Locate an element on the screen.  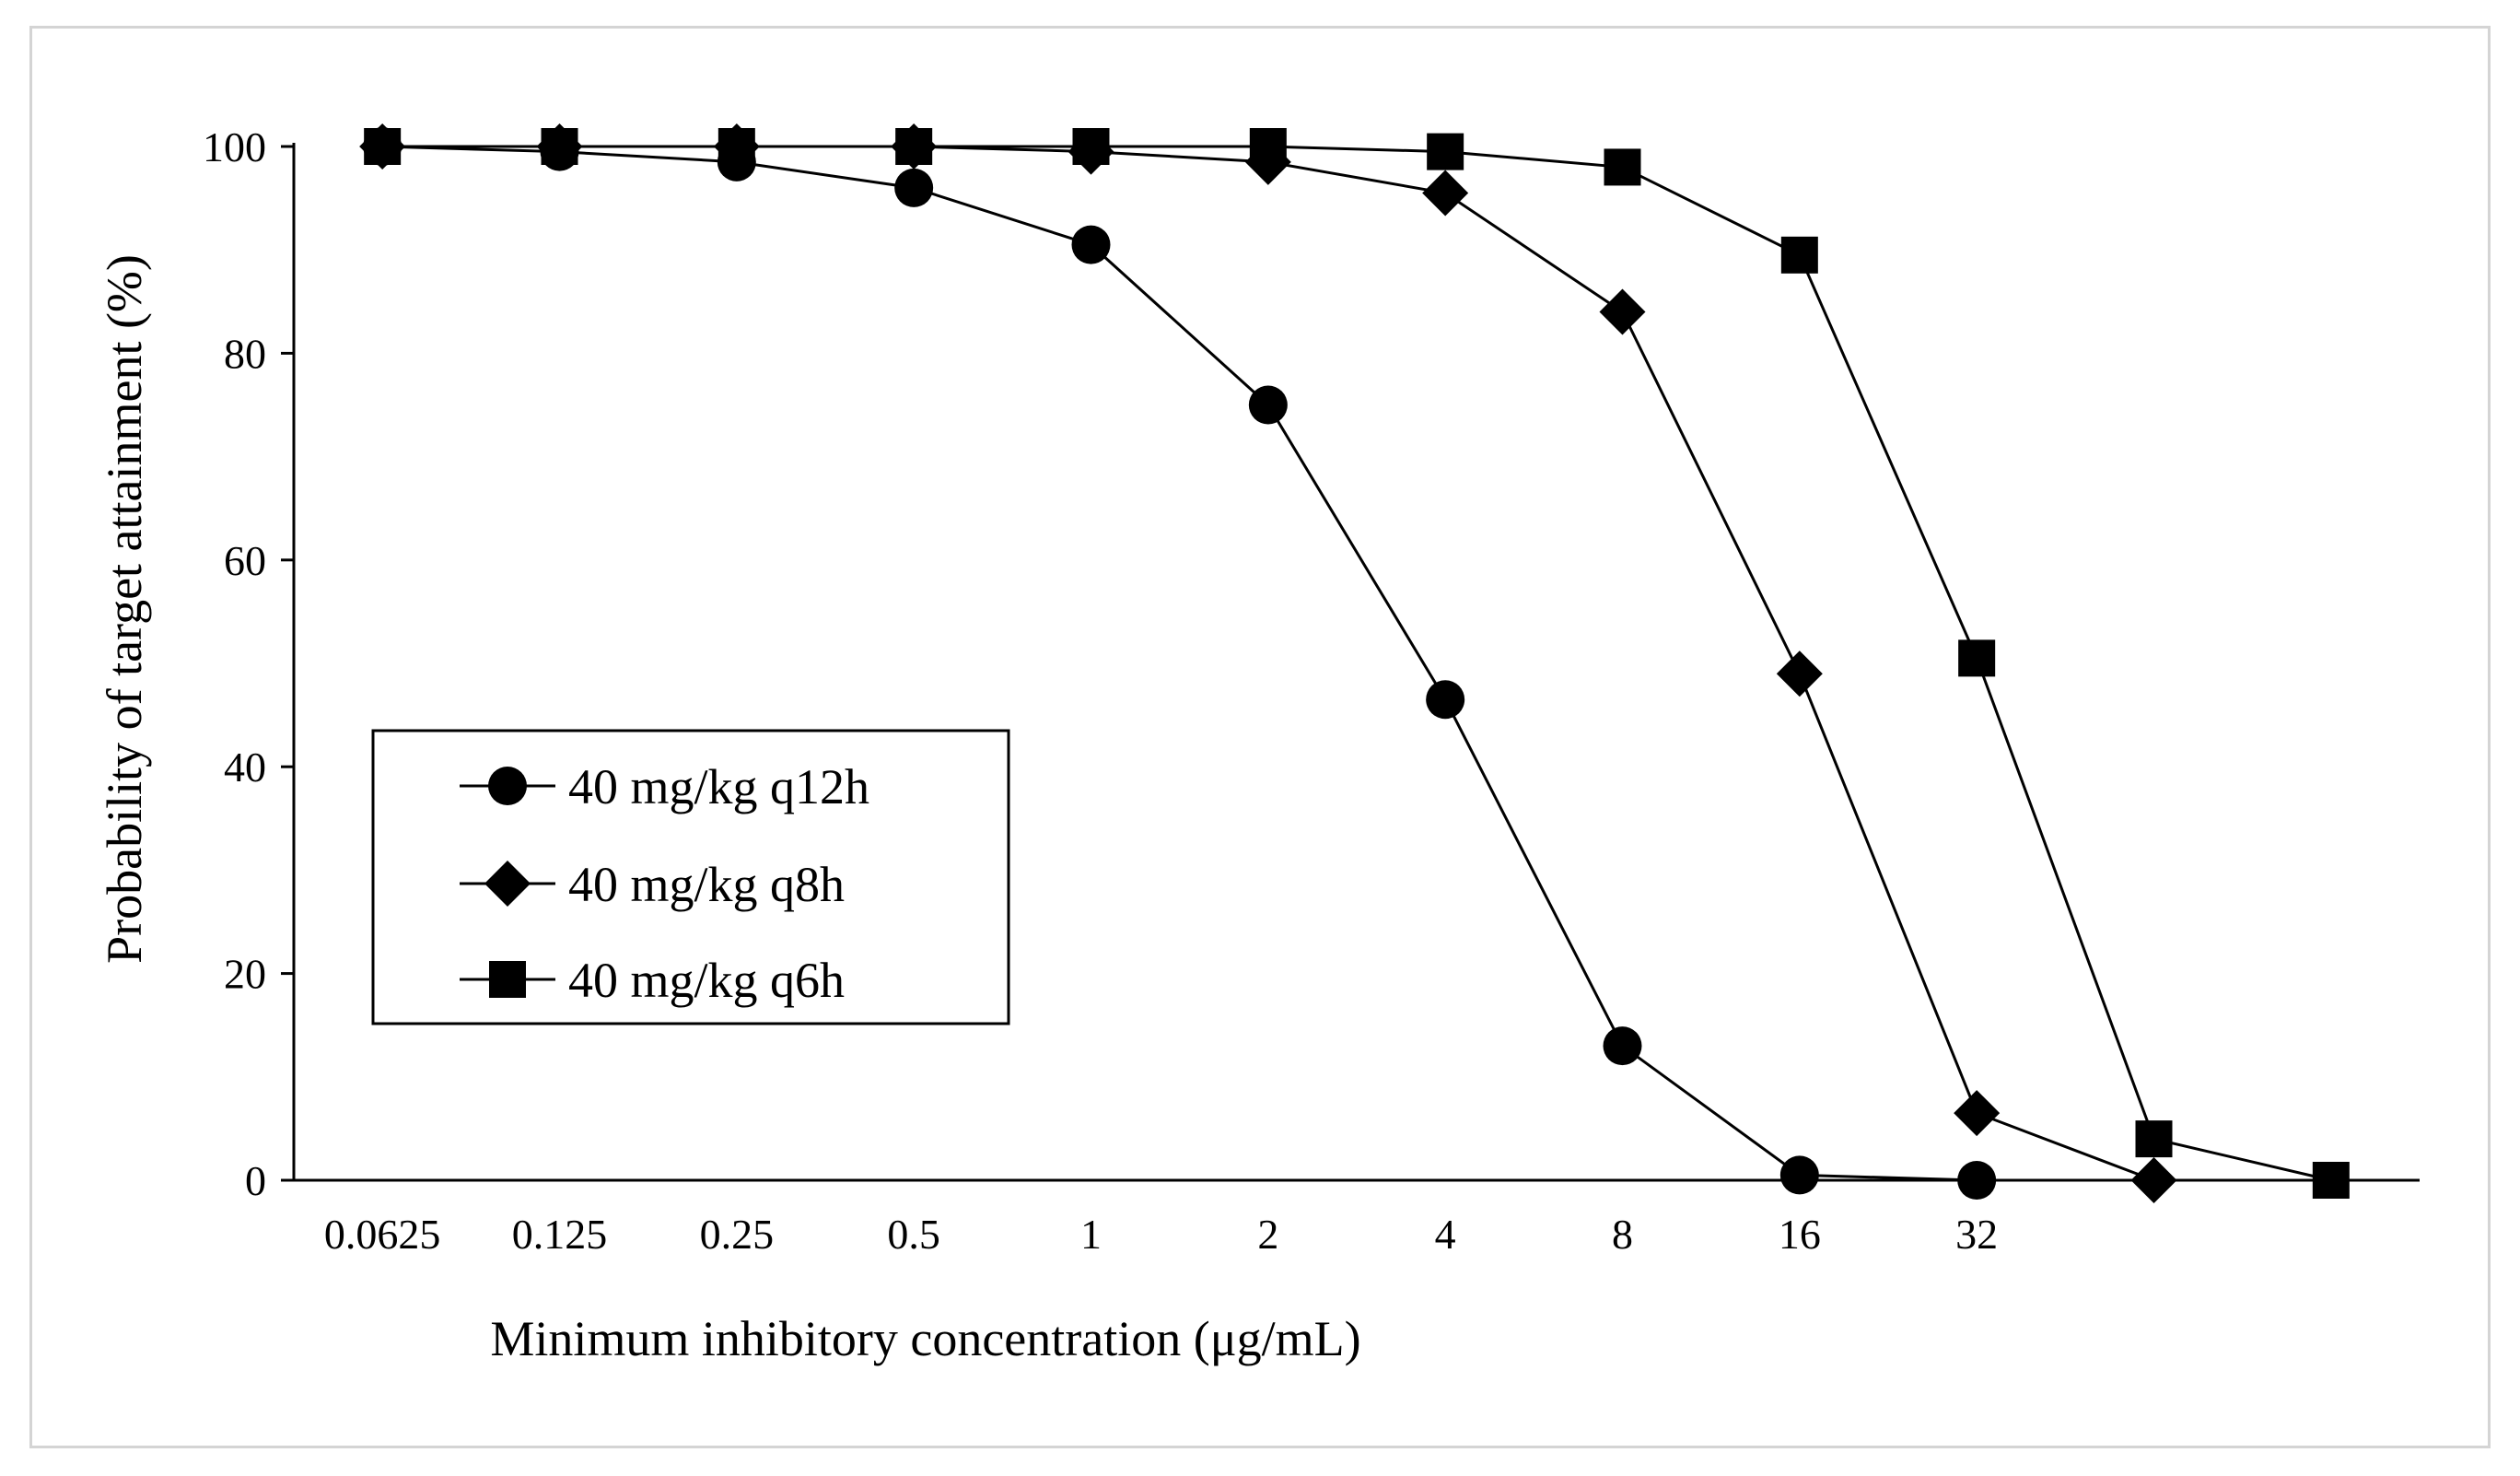
y-tick-label: 100 is located at coordinates (234, 147).